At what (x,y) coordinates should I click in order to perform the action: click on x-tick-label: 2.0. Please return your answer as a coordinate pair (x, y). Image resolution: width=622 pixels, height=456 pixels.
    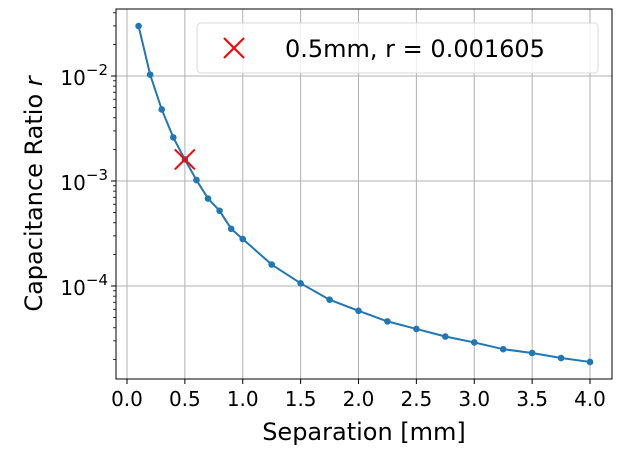
    Looking at the image, I should click on (359, 399).